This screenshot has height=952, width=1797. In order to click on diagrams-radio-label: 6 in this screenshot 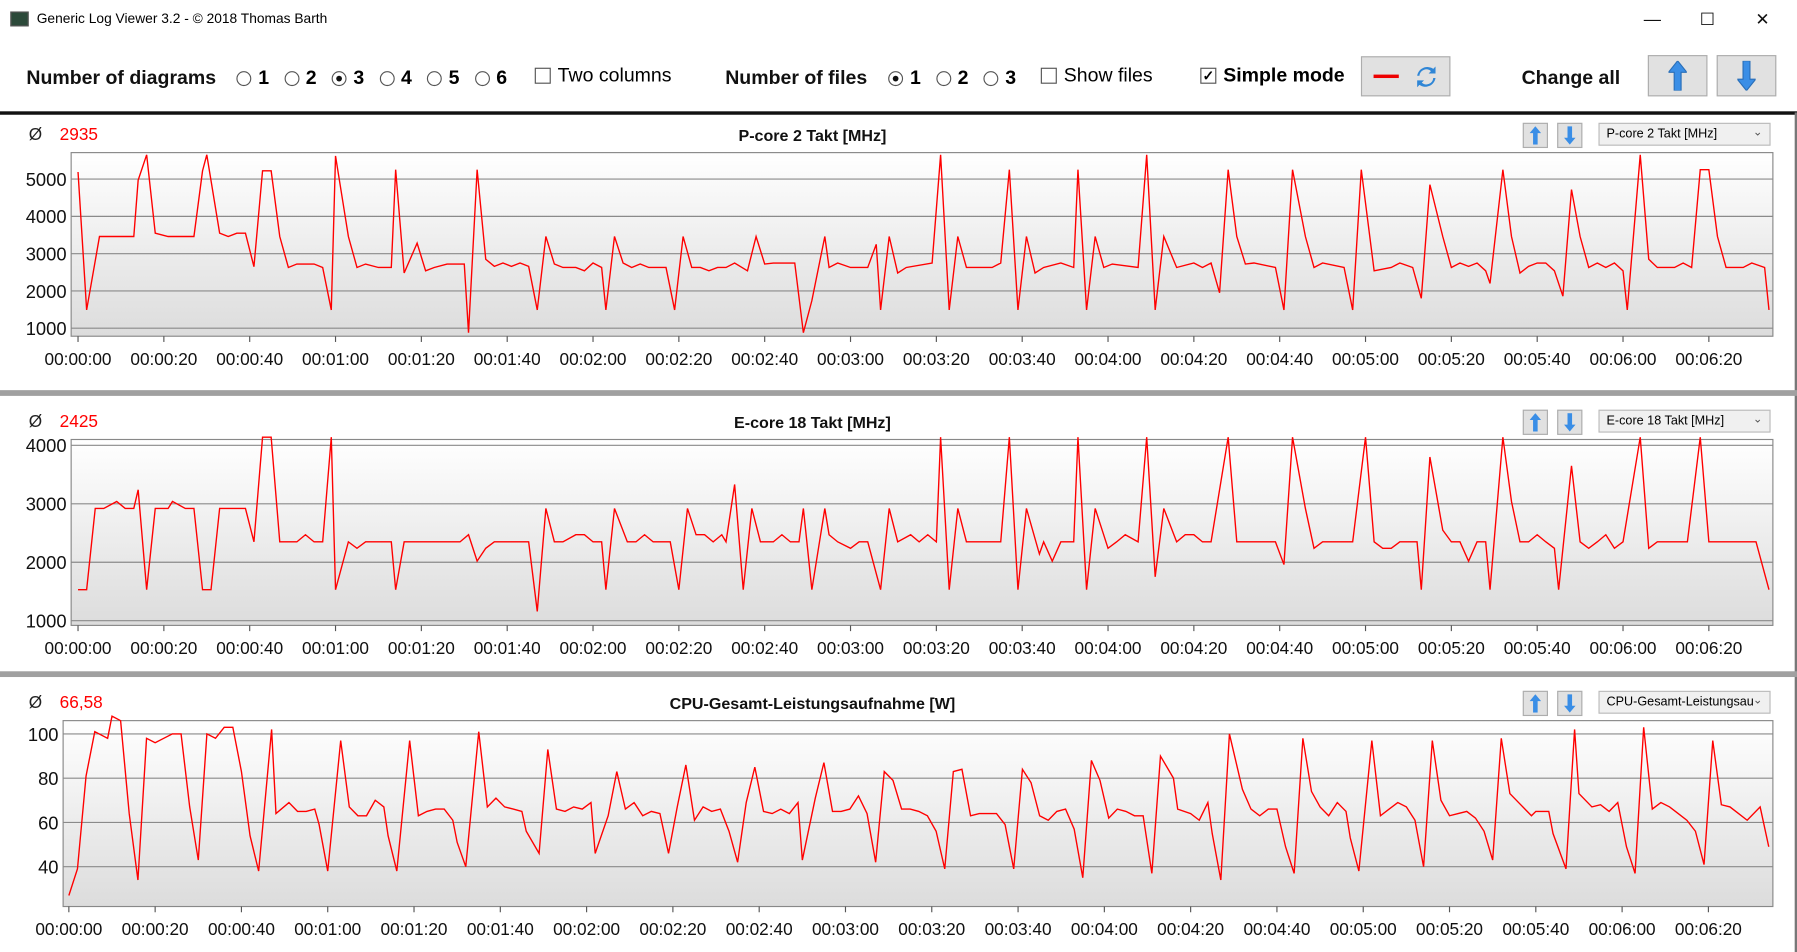, I will do `click(502, 77)`.